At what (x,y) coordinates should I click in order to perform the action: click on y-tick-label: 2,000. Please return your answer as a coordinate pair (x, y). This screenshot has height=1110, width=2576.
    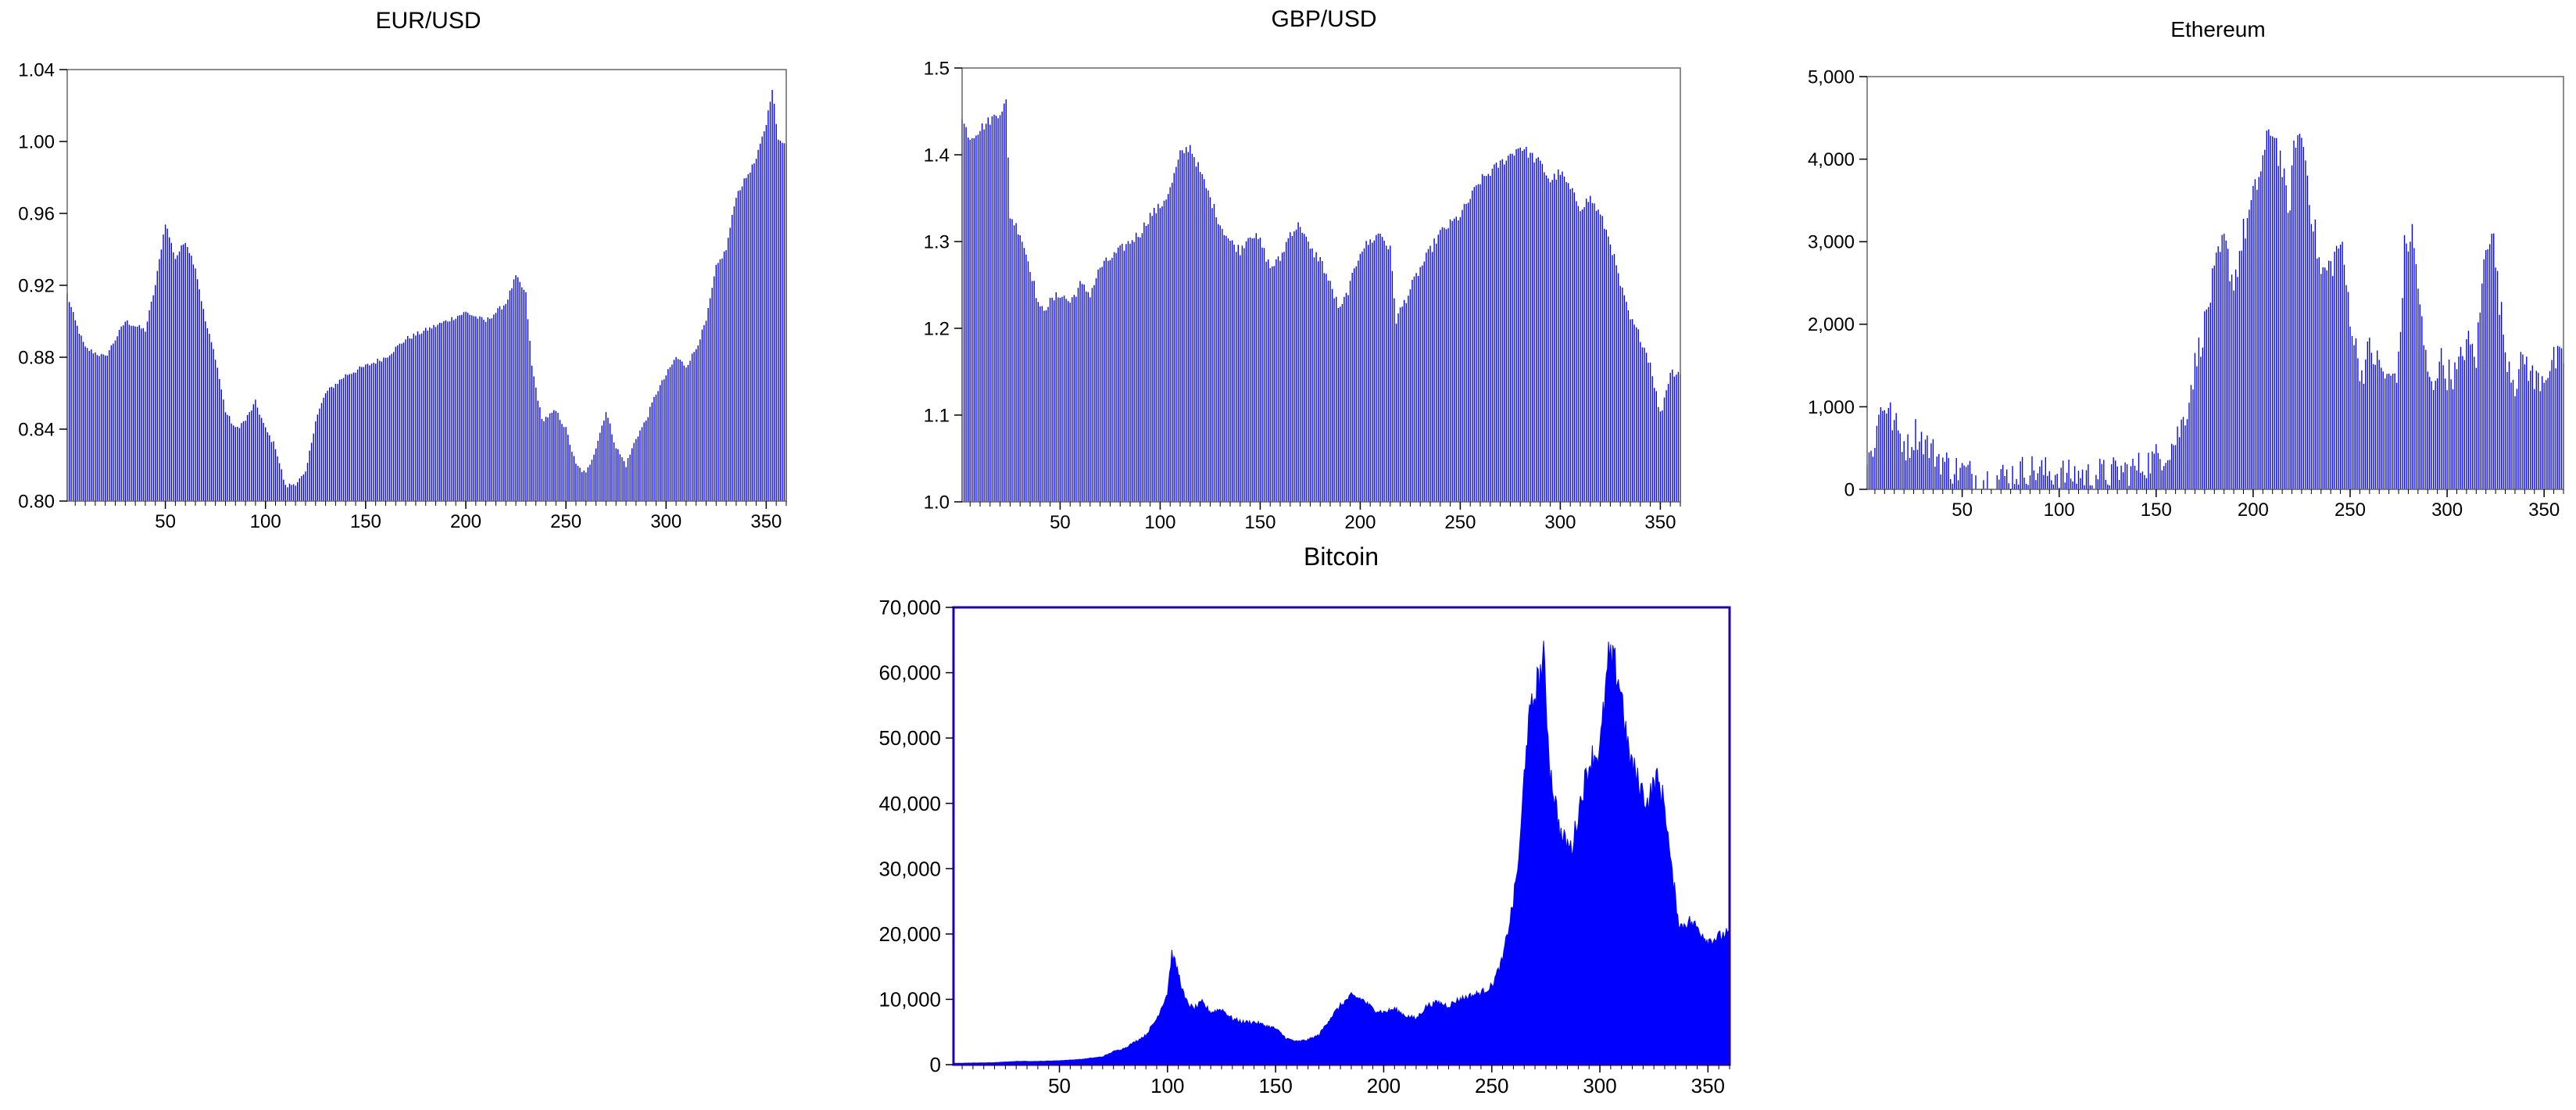
    Looking at the image, I should click on (1831, 324).